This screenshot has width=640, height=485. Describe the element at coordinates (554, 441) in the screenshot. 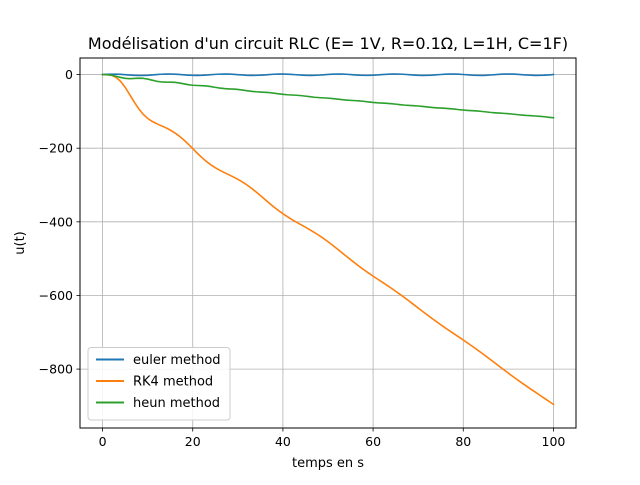

I see `x-tick-label: 100` at that location.